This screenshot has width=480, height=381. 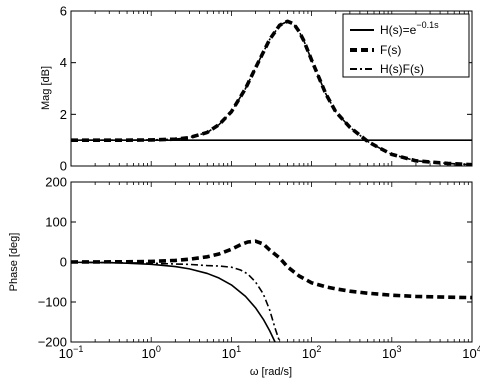 I want to click on x-tick-label: 10⁻¹, so click(x=71, y=352).